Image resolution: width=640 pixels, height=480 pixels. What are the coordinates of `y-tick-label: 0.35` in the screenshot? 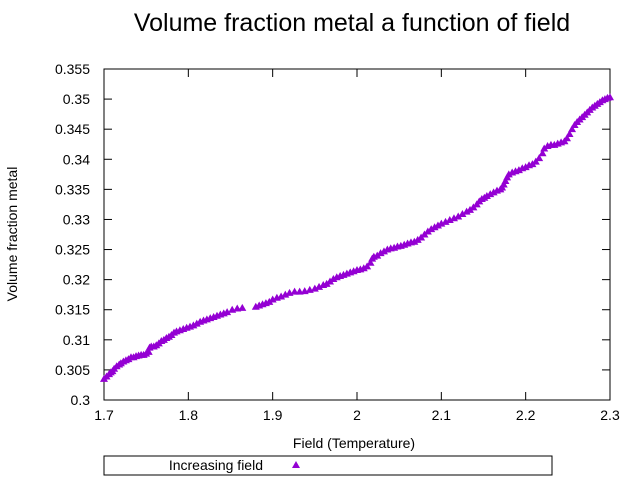 It's located at (76, 99).